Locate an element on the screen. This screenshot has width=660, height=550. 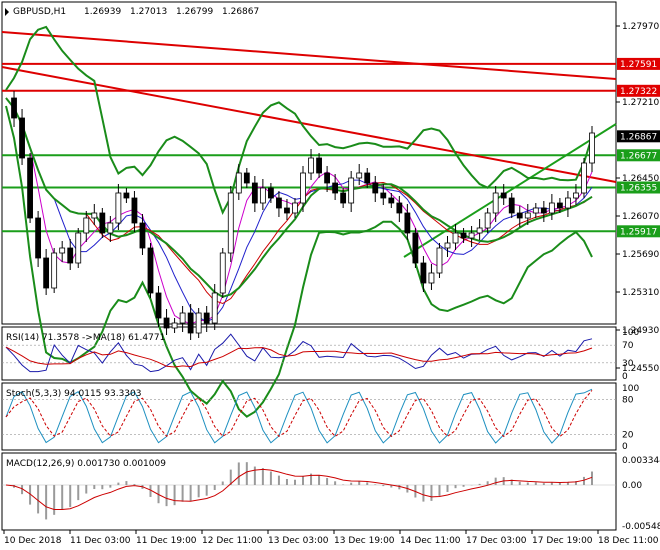
chart-type-icon is located at coordinates (7, 12).